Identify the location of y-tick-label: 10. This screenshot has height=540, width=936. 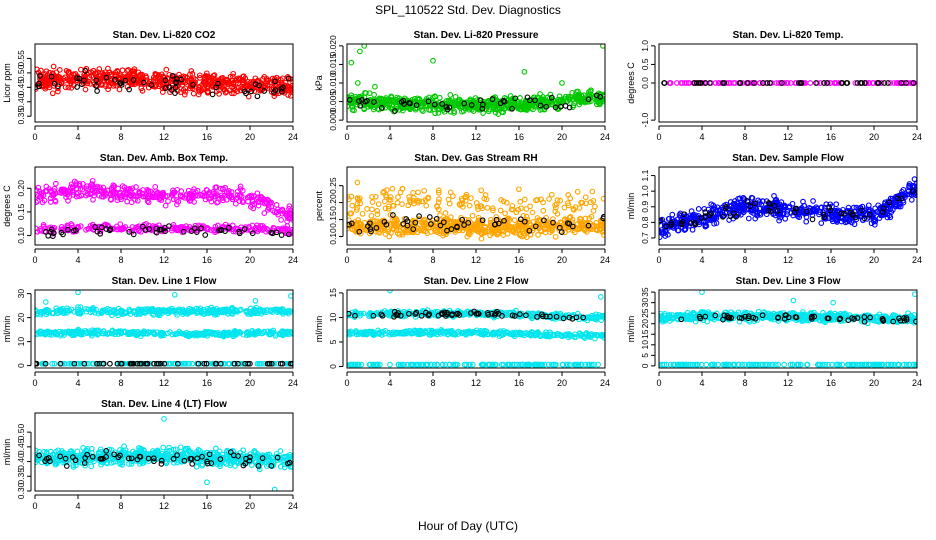
(21, 342).